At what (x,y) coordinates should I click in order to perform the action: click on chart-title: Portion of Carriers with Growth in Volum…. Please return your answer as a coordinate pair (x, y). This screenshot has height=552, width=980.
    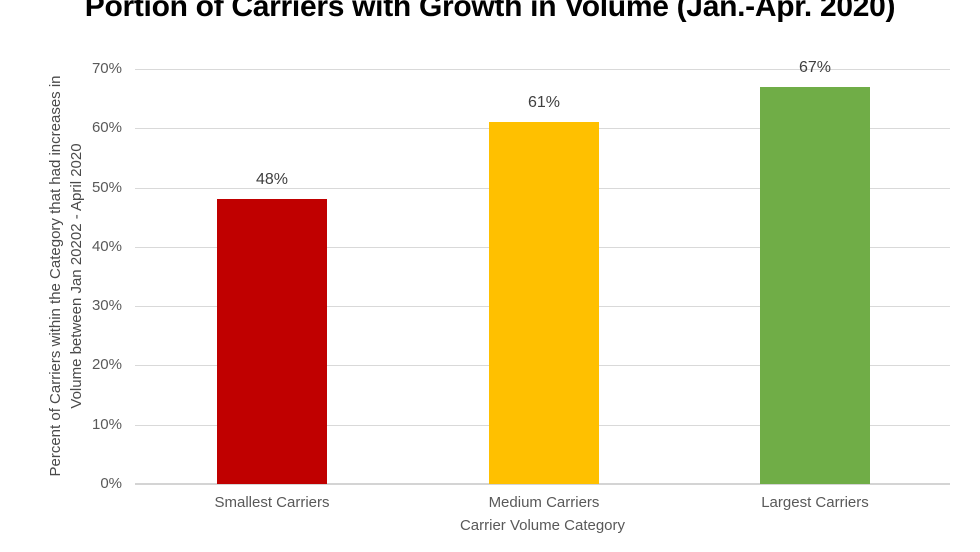
    Looking at the image, I should click on (490, 11).